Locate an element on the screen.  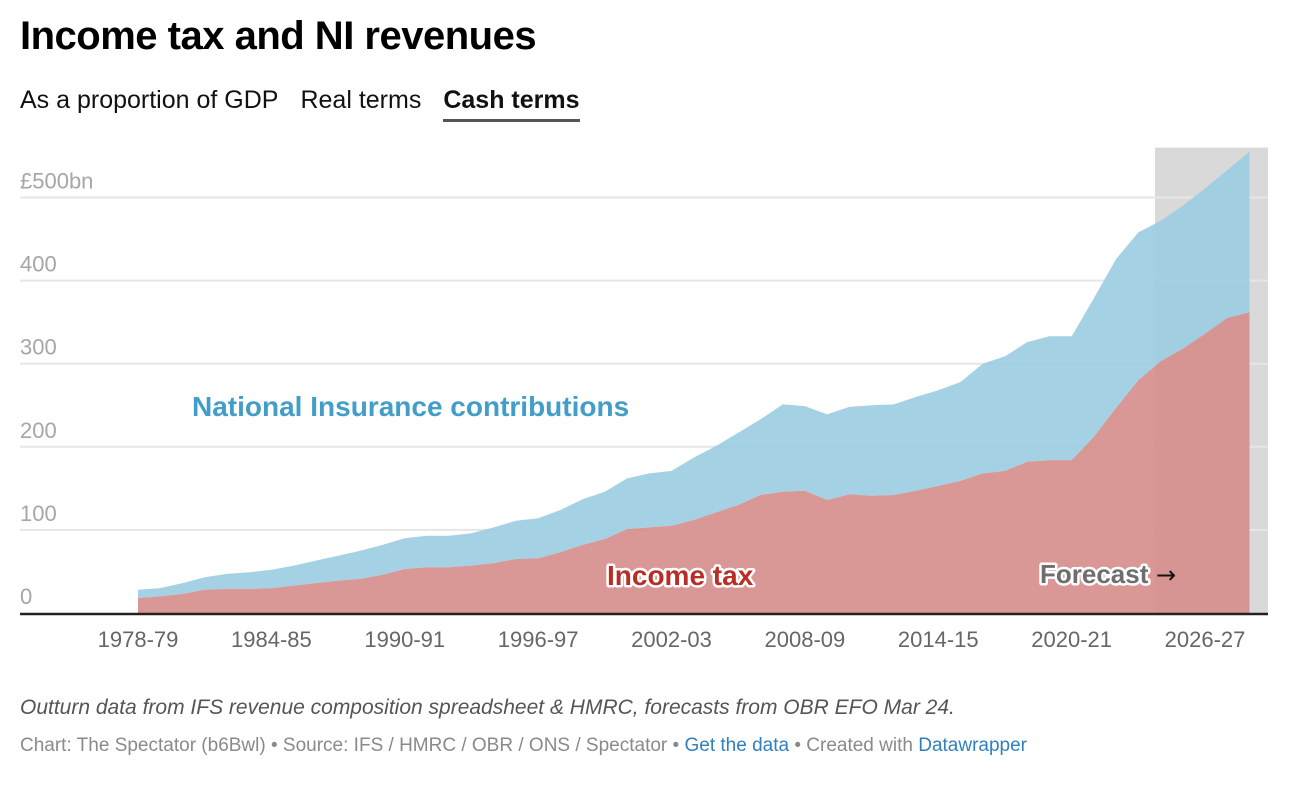
ni-series-label: National Insurance contributions is located at coordinates (410, 406).